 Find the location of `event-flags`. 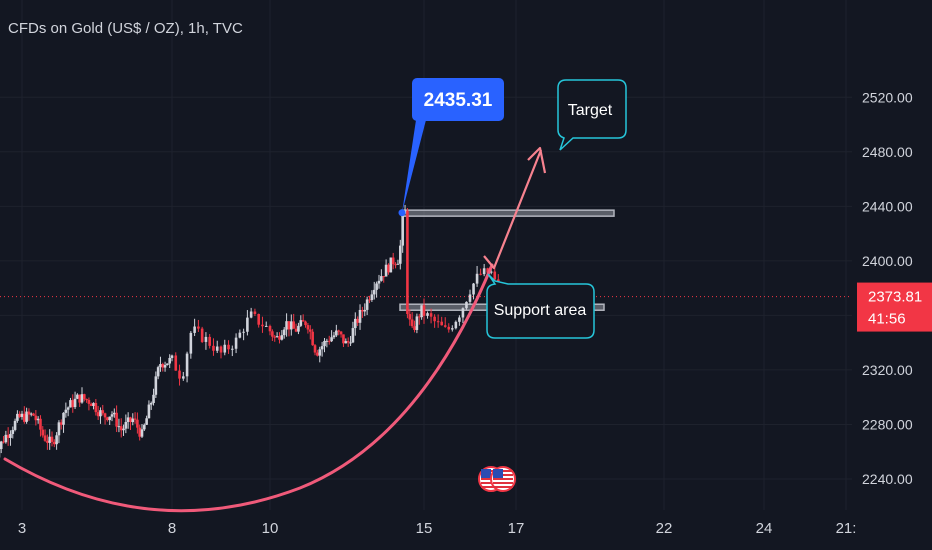

event-flags is located at coordinates (497, 479).